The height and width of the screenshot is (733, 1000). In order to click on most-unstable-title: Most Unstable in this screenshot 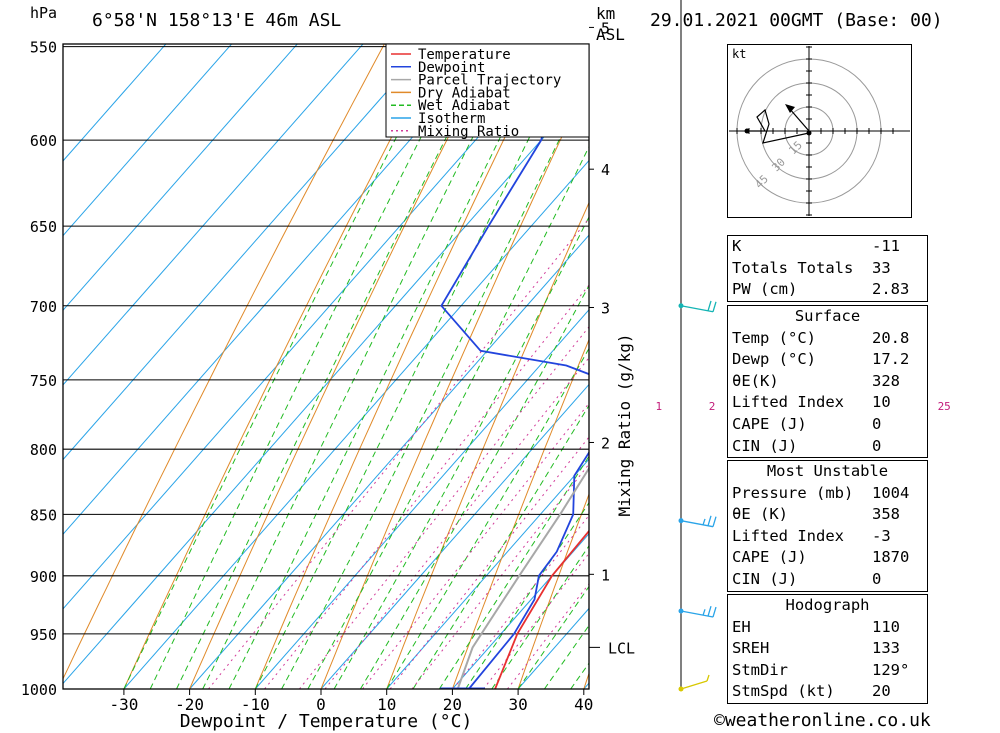, I will do `click(827, 471)`.